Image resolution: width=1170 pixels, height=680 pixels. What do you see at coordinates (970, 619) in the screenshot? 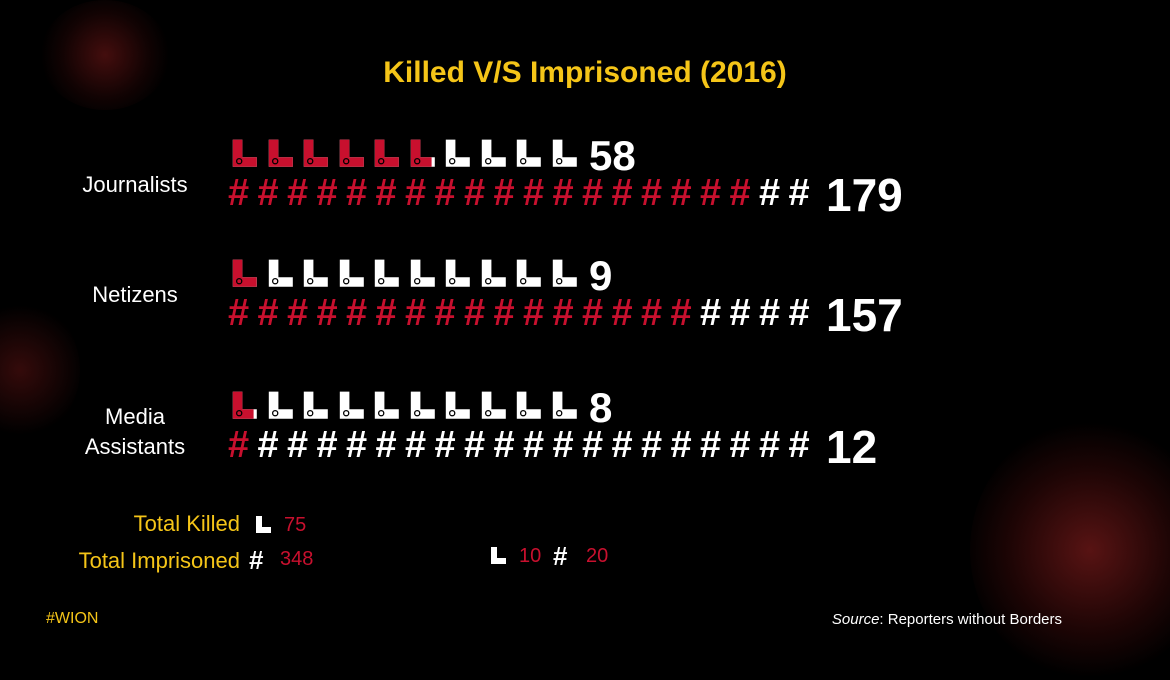
I see `source-text: : Reporters without Borders` at bounding box center [970, 619].